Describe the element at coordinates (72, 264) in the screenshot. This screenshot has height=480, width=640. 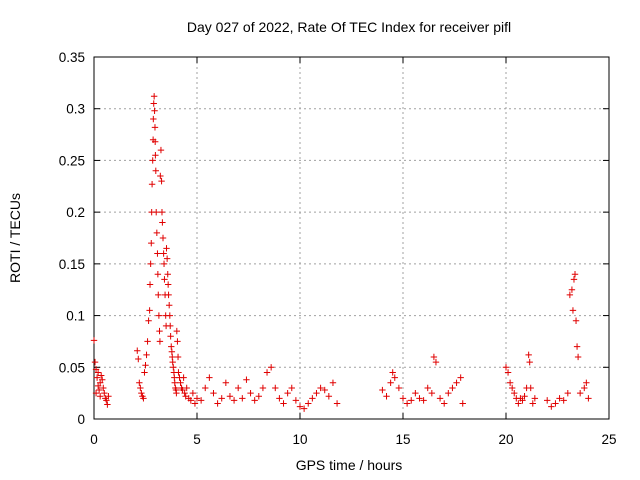
I see `y-tick-label: 0.15` at that location.